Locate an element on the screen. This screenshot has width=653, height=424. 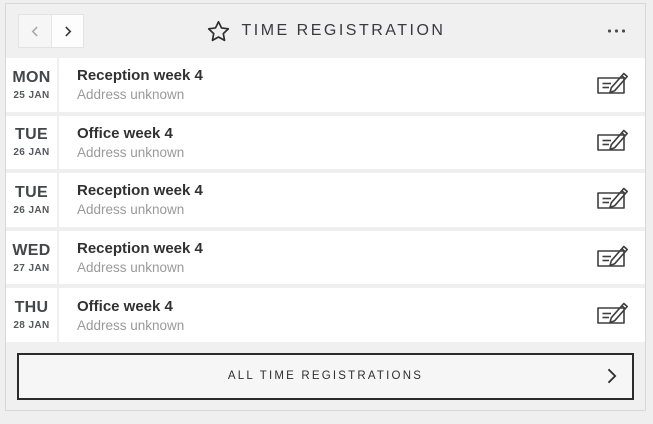
row-date-label: 27 JAN is located at coordinates (31, 268).